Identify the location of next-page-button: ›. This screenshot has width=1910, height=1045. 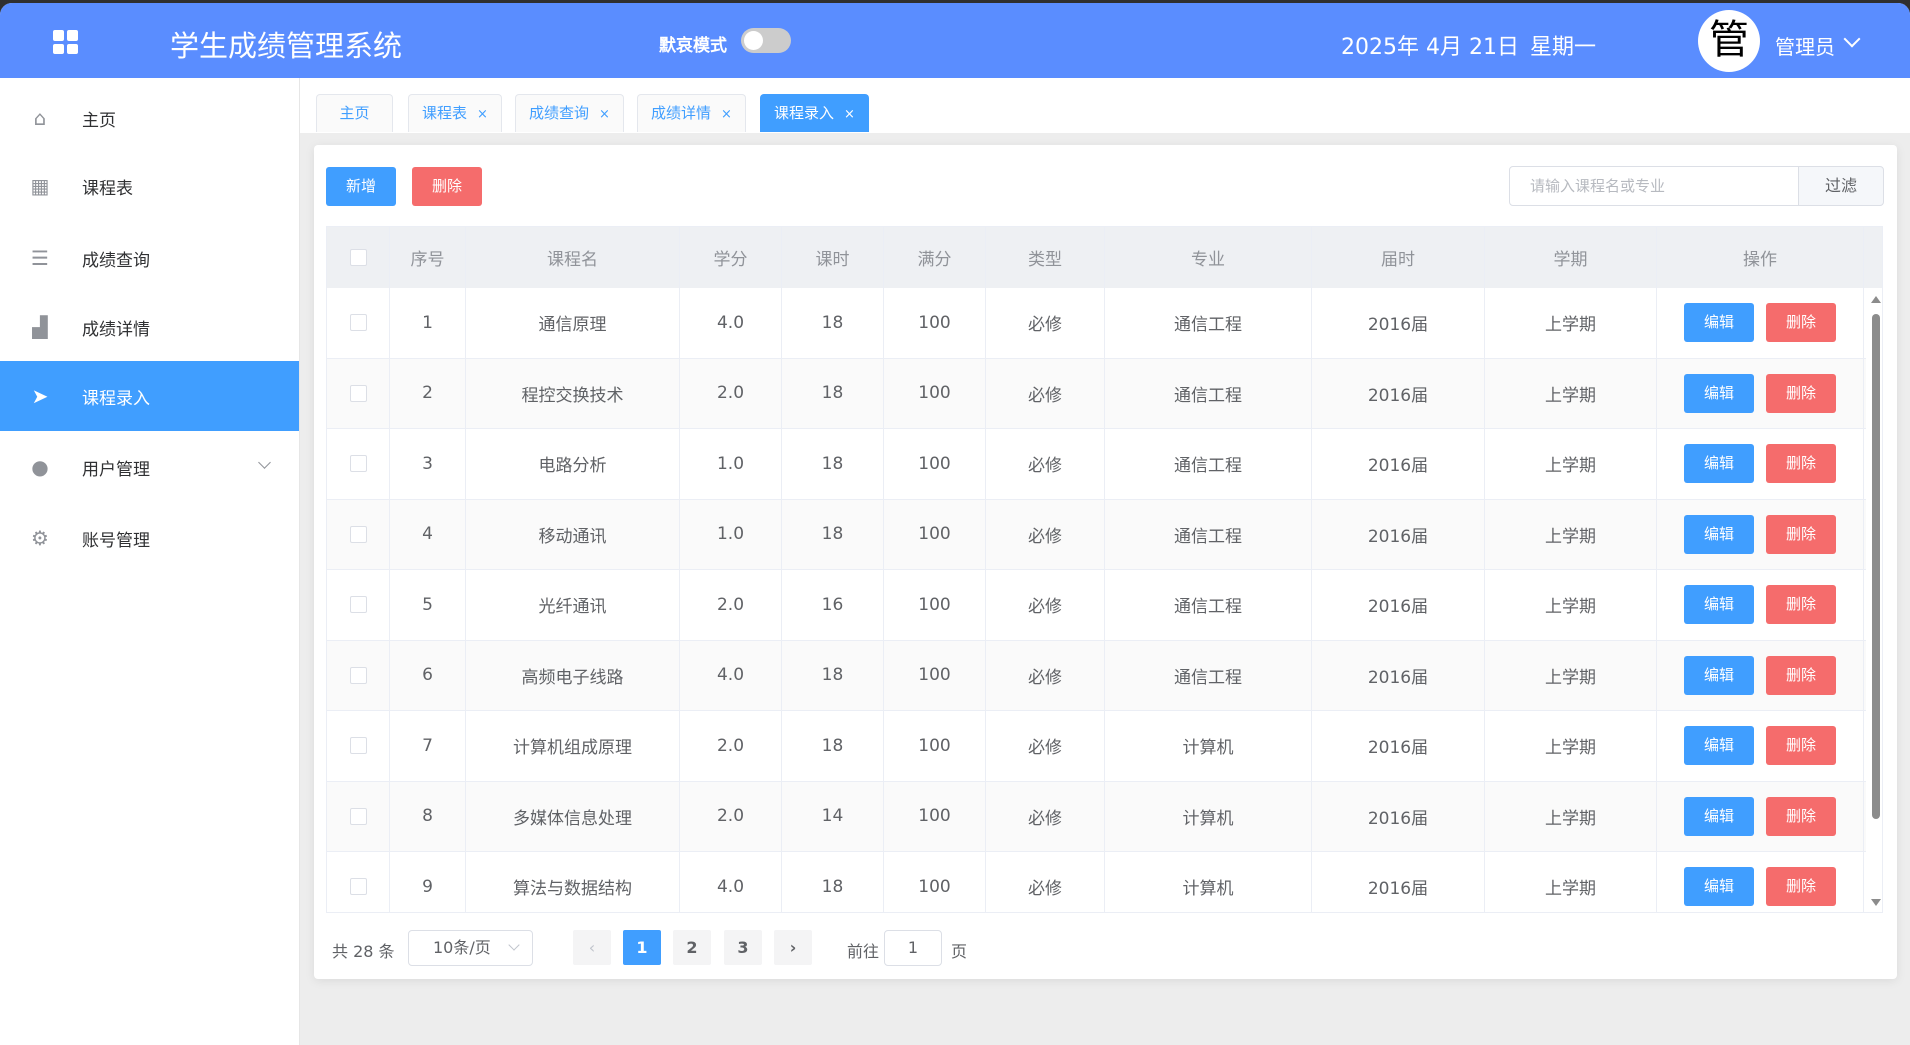
(793, 947).